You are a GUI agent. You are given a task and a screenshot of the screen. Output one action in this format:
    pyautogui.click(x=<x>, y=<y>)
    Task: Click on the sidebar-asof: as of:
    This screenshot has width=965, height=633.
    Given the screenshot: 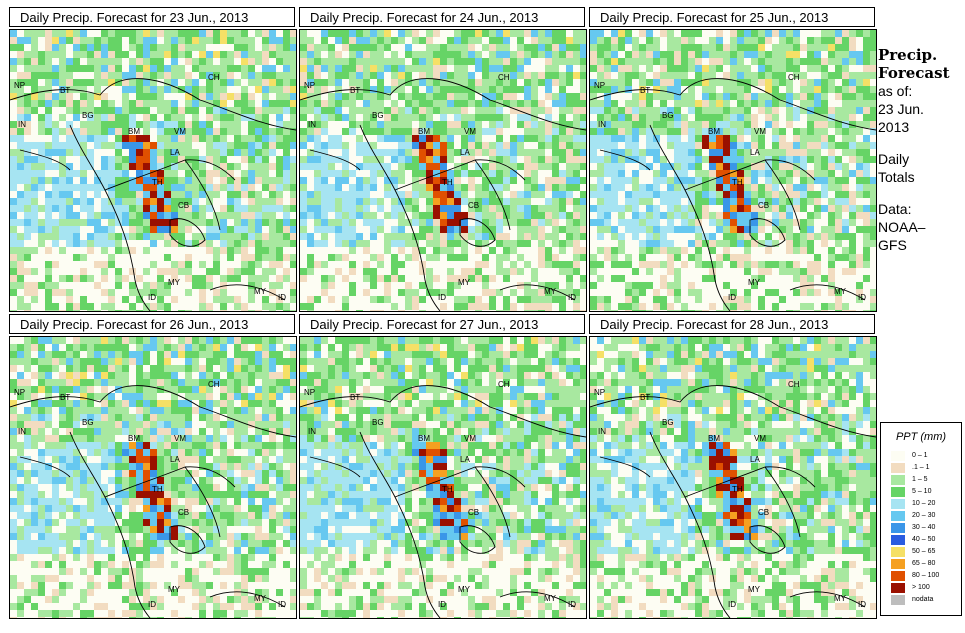 What is the action you would take?
    pyautogui.click(x=895, y=91)
    